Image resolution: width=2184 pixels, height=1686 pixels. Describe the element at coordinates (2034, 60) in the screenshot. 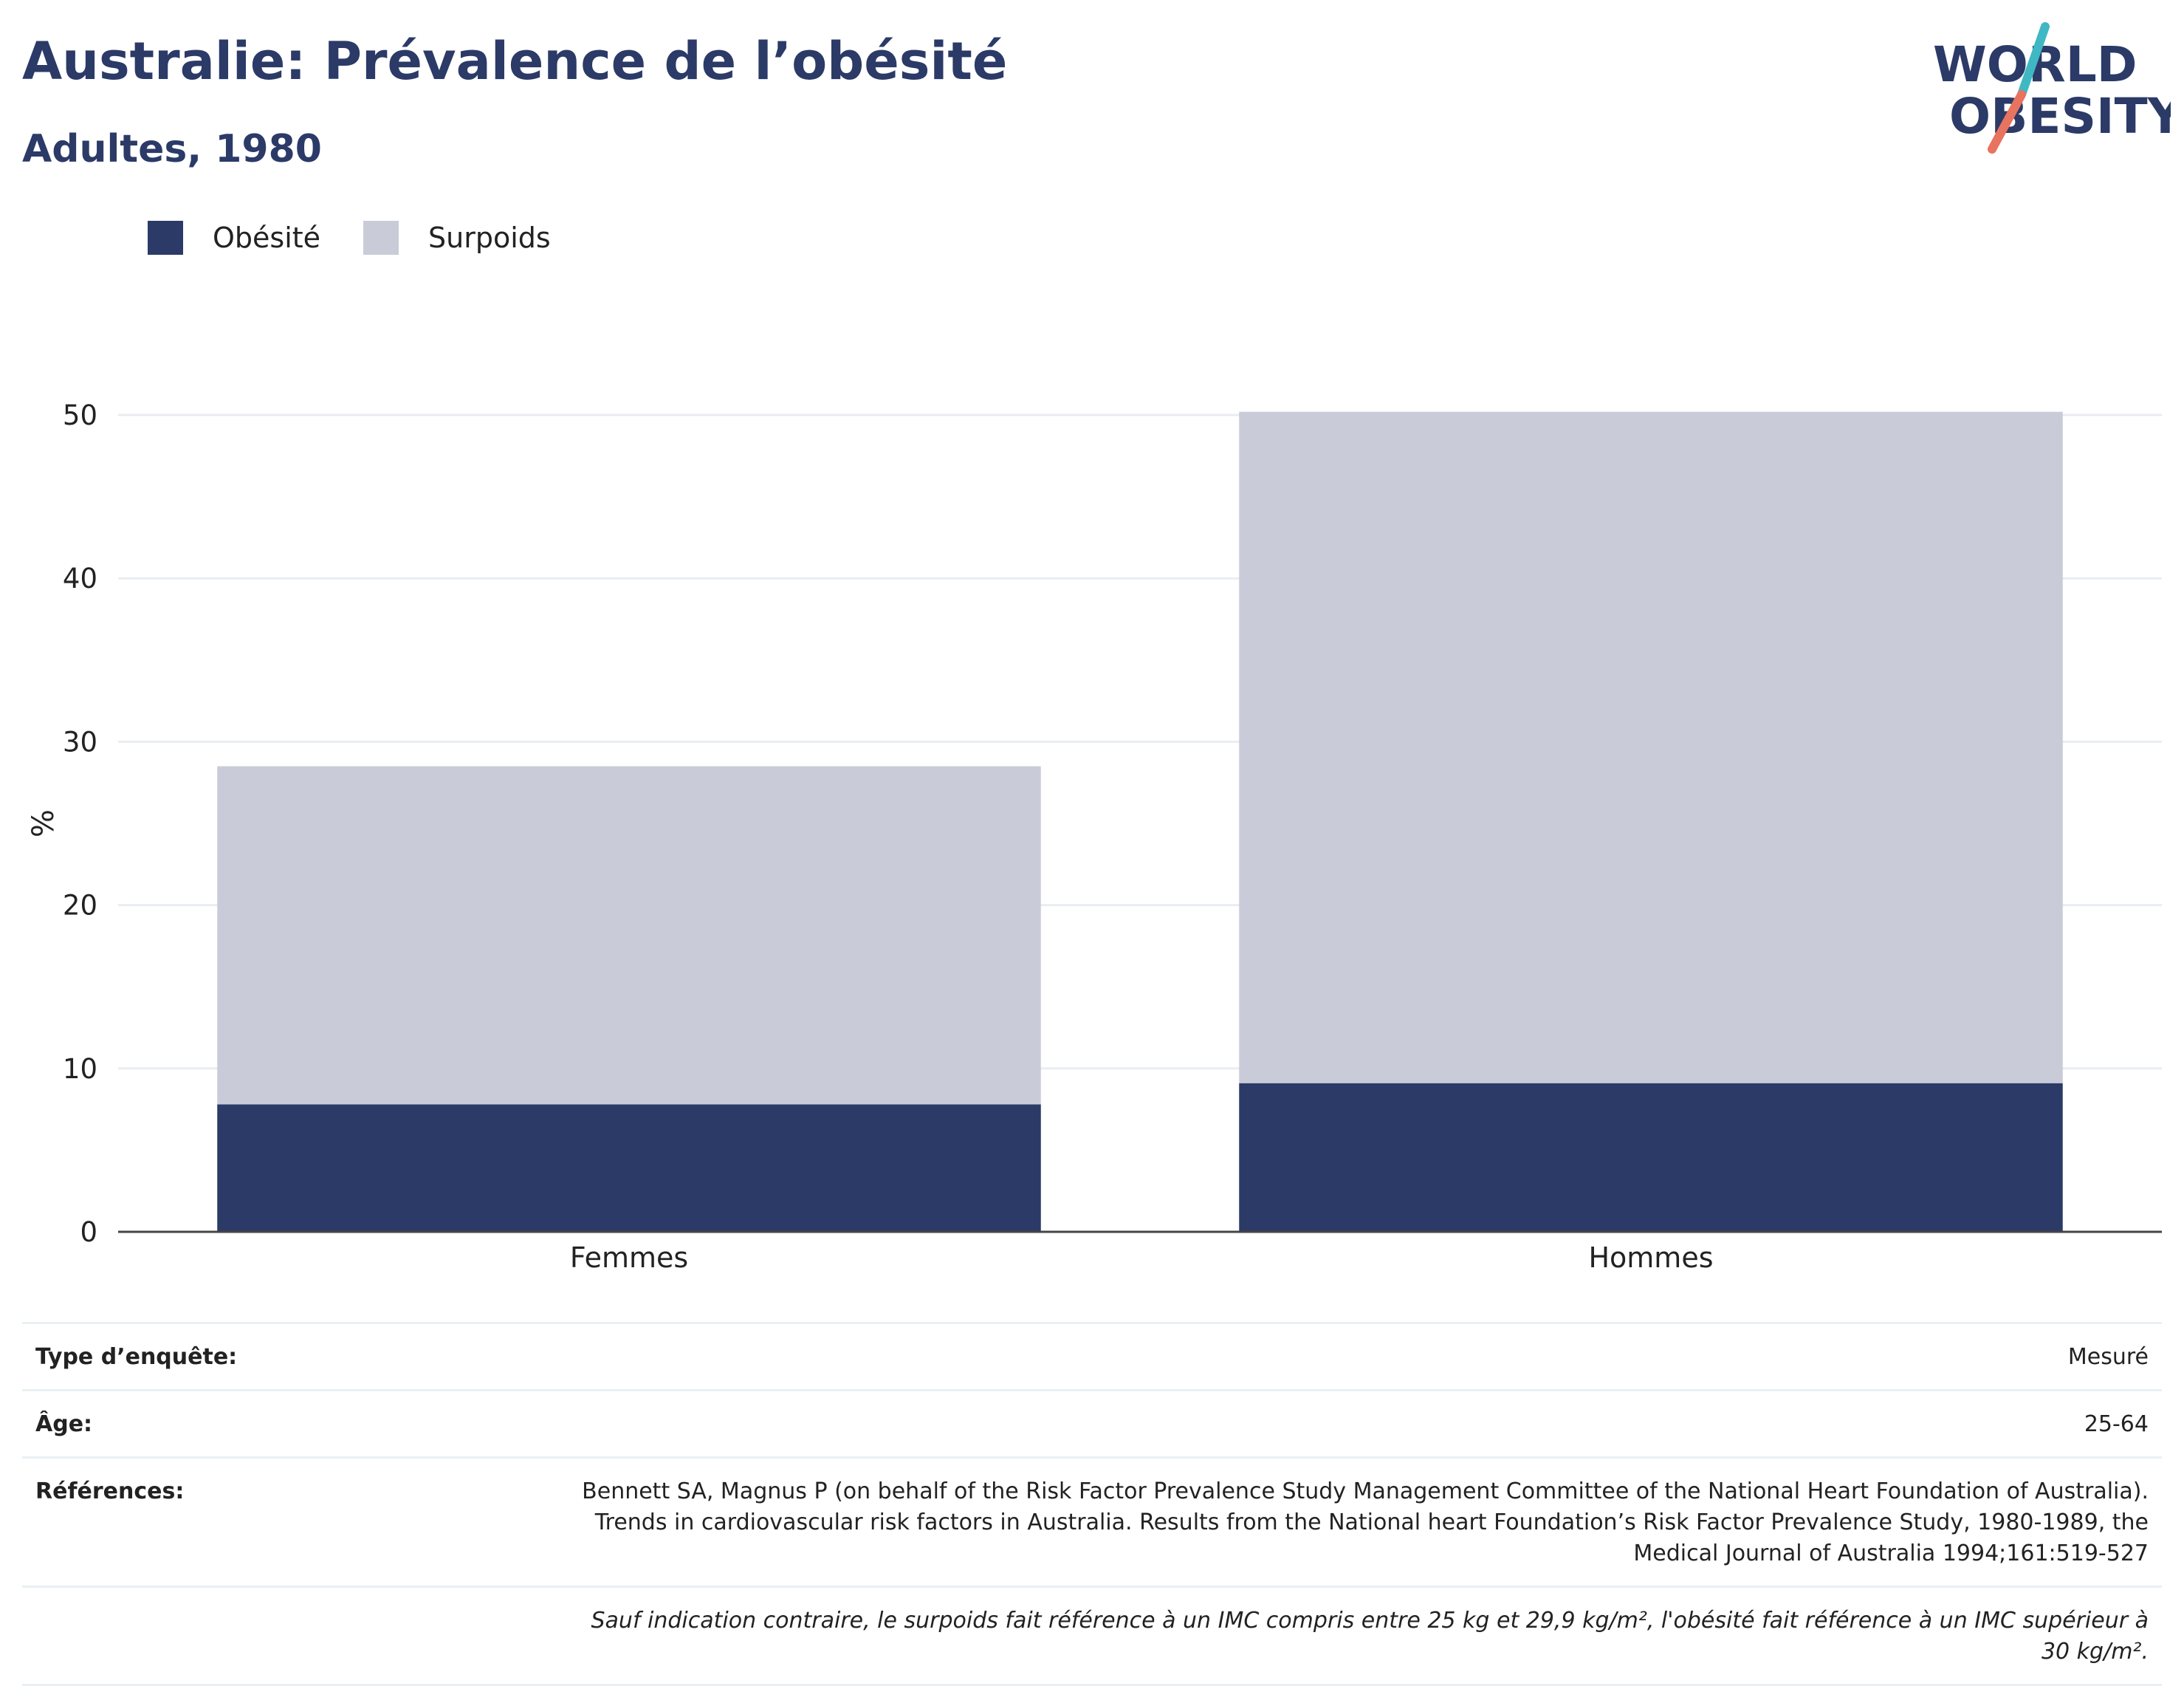

I see `logo-slash-teal` at that location.